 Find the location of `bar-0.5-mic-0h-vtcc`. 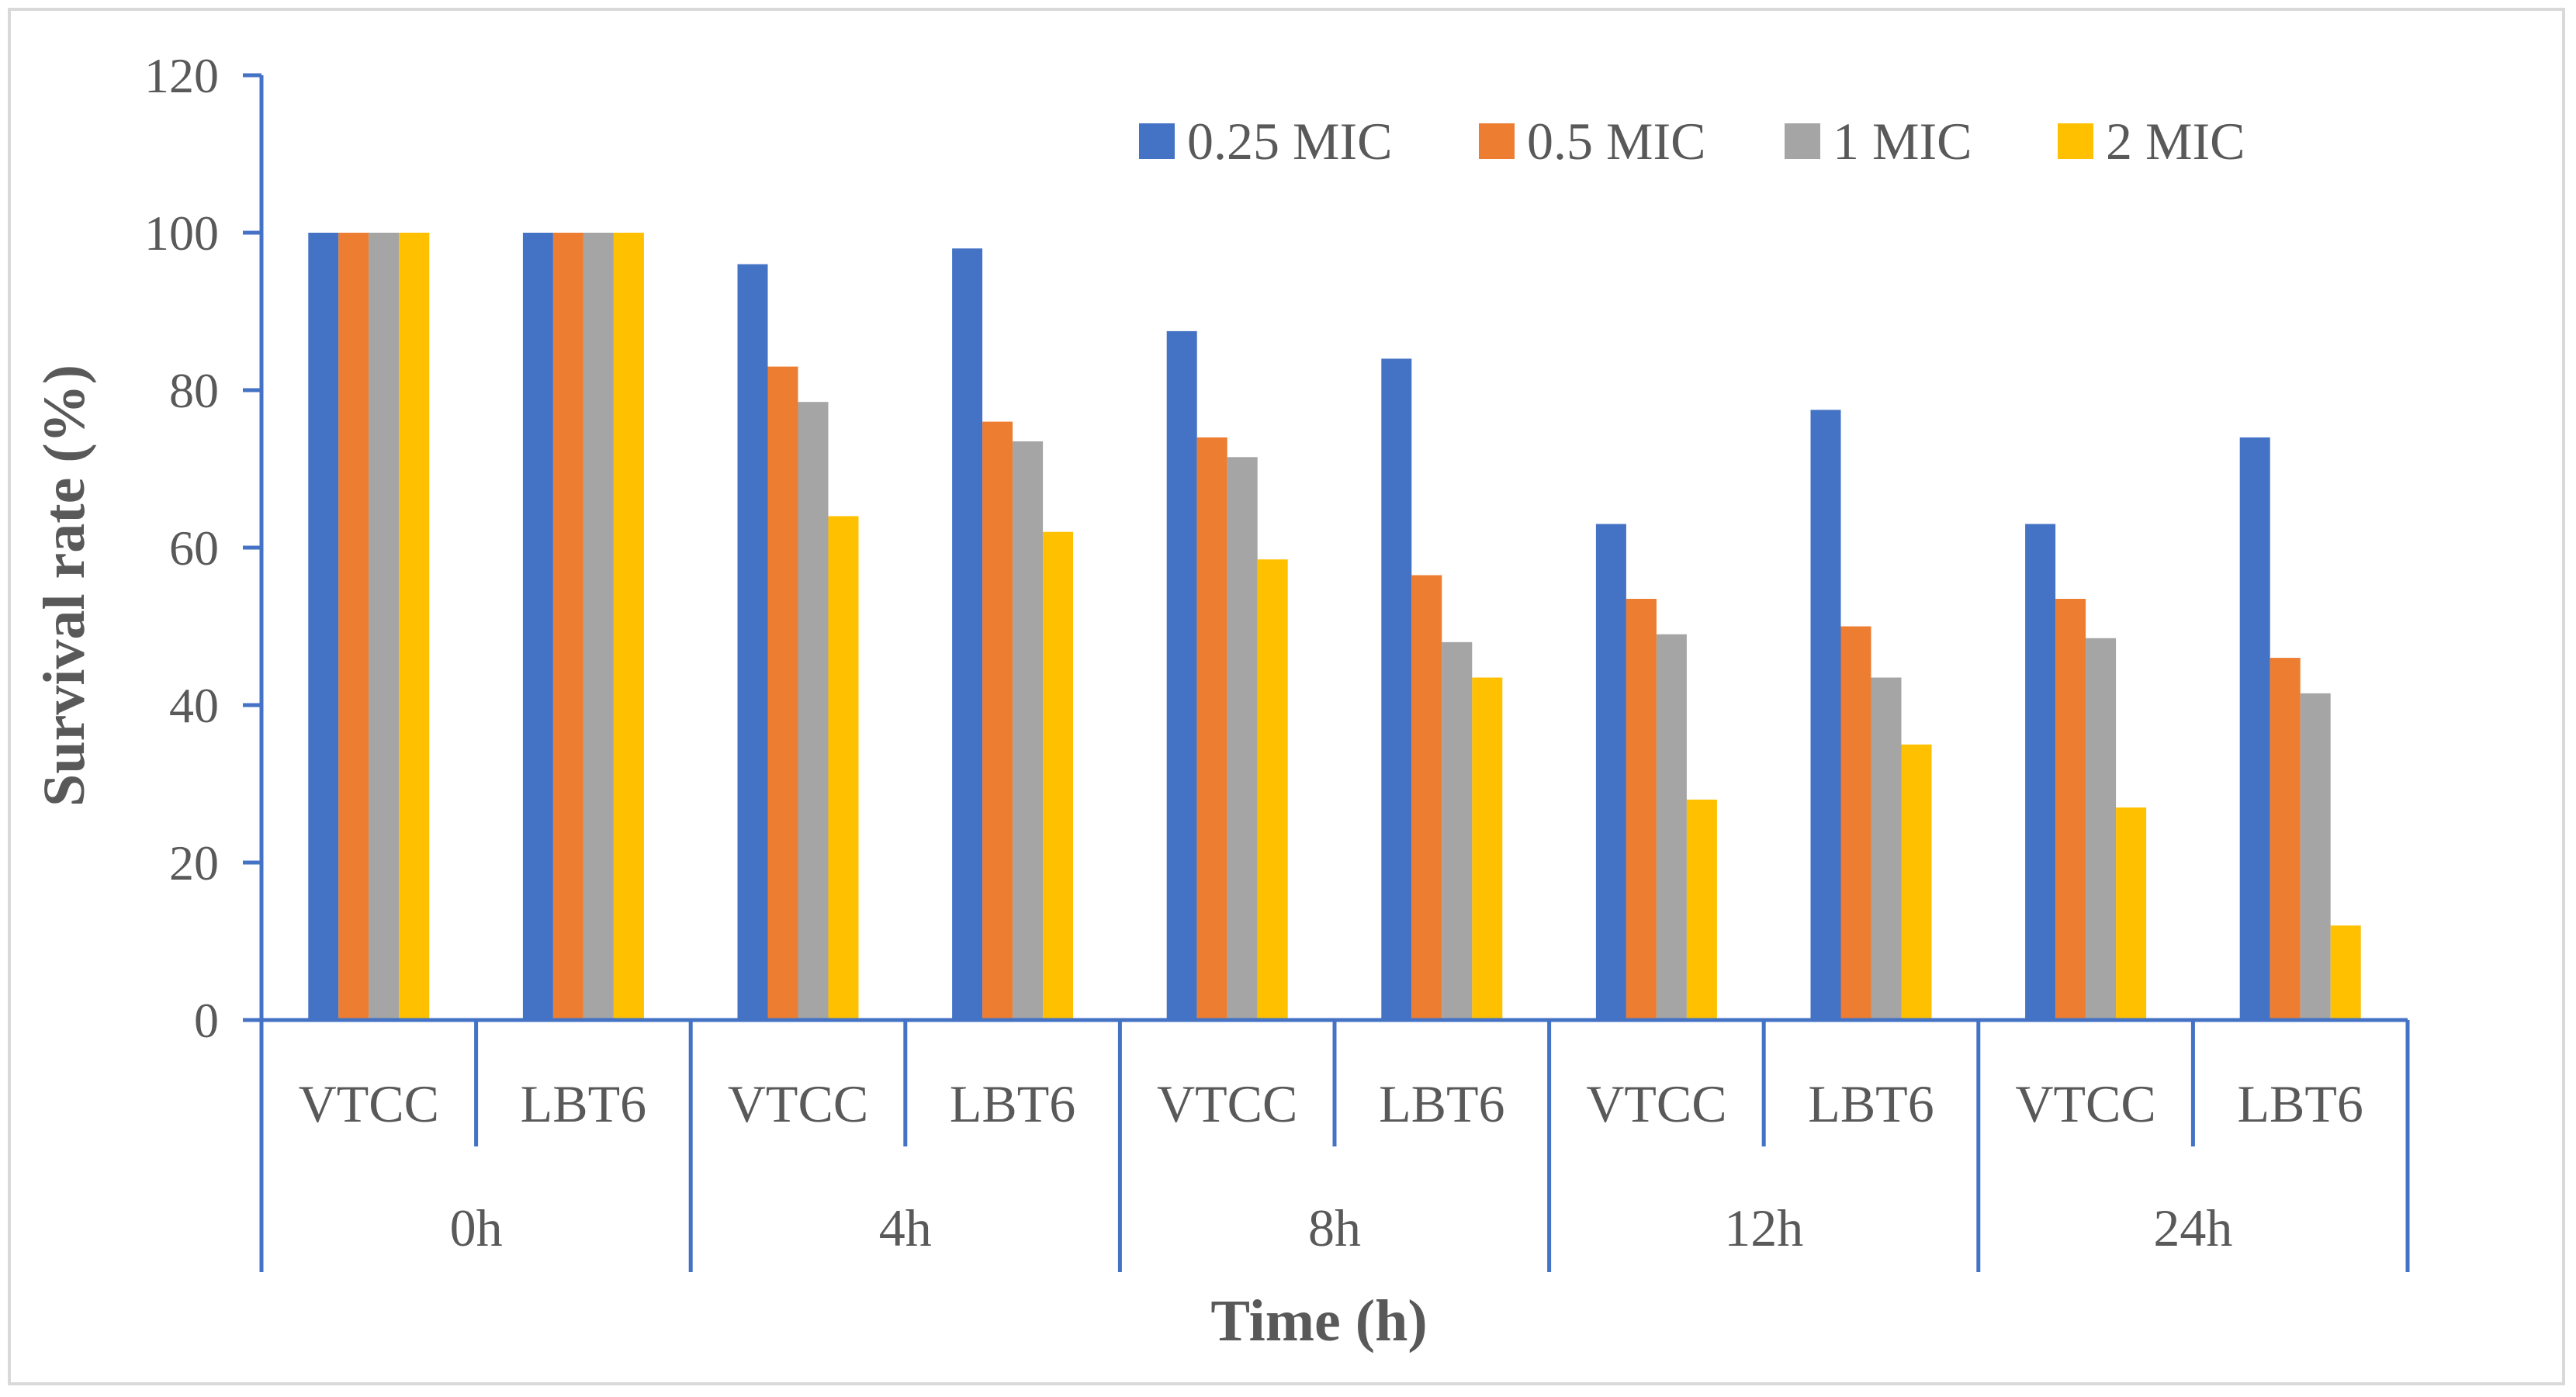

bar-0.5-mic-0h-vtcc is located at coordinates (353, 626).